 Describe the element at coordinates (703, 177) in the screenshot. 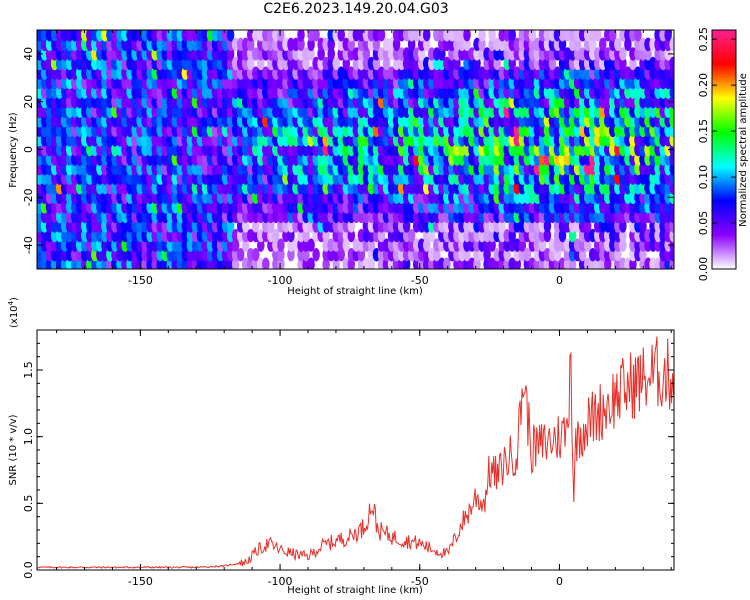

I see `colorbar-tick-label: 0.10` at that location.